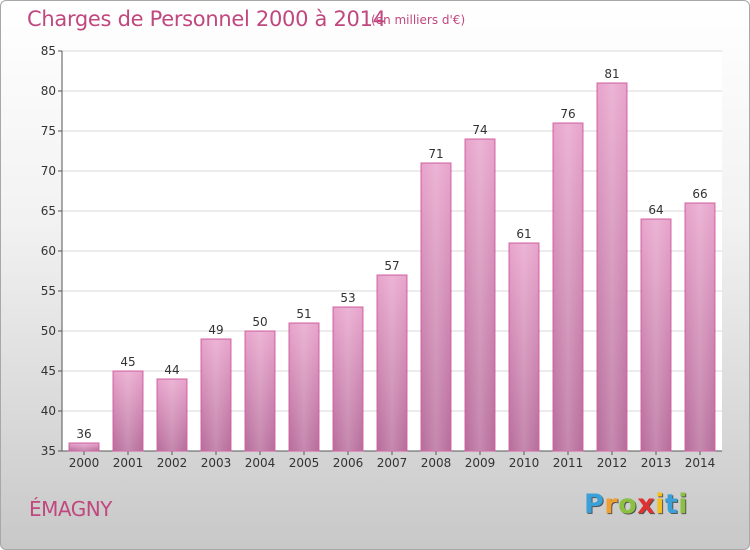 The height and width of the screenshot is (550, 750). Describe the element at coordinates (655, 210) in the screenshot. I see `data-label: 64` at that location.